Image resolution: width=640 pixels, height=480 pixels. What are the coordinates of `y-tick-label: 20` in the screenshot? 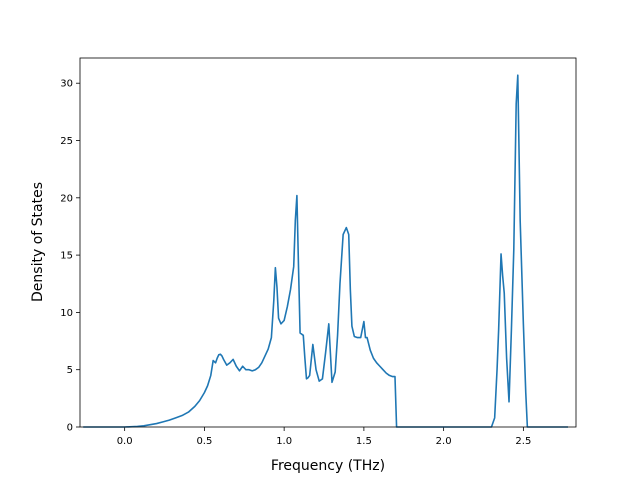 It's located at (66, 198).